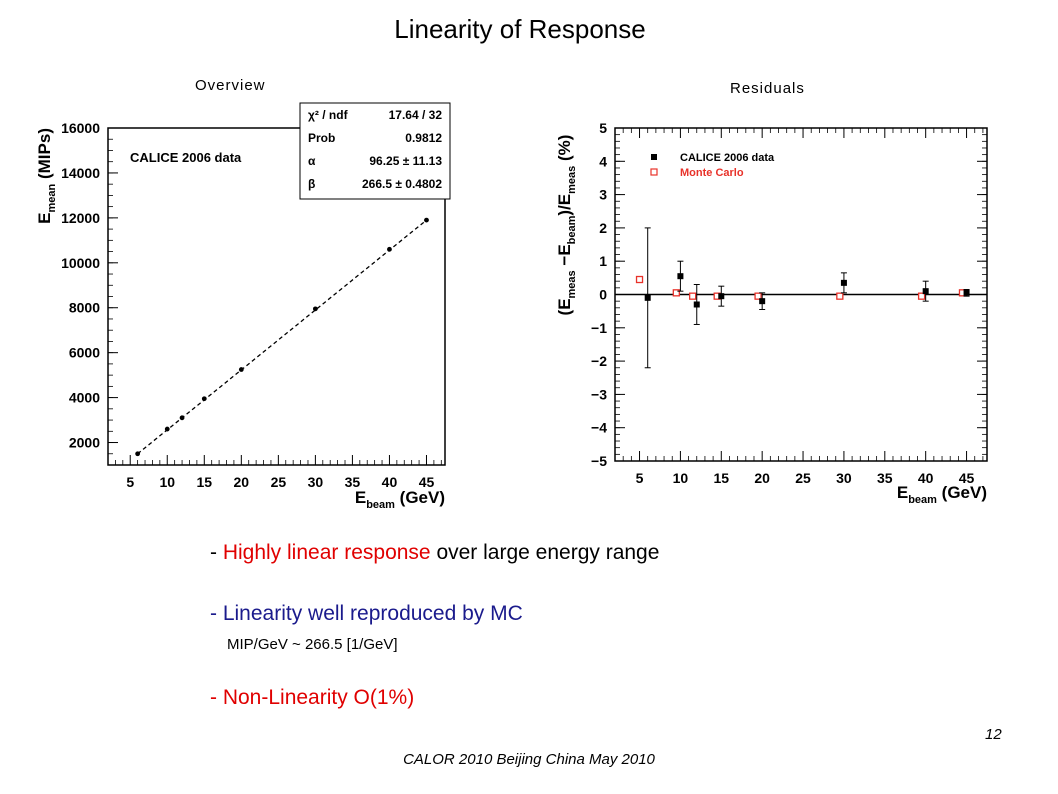 The height and width of the screenshot is (794, 1058). I want to click on overview-x-tick-label: 45, so click(427, 482).